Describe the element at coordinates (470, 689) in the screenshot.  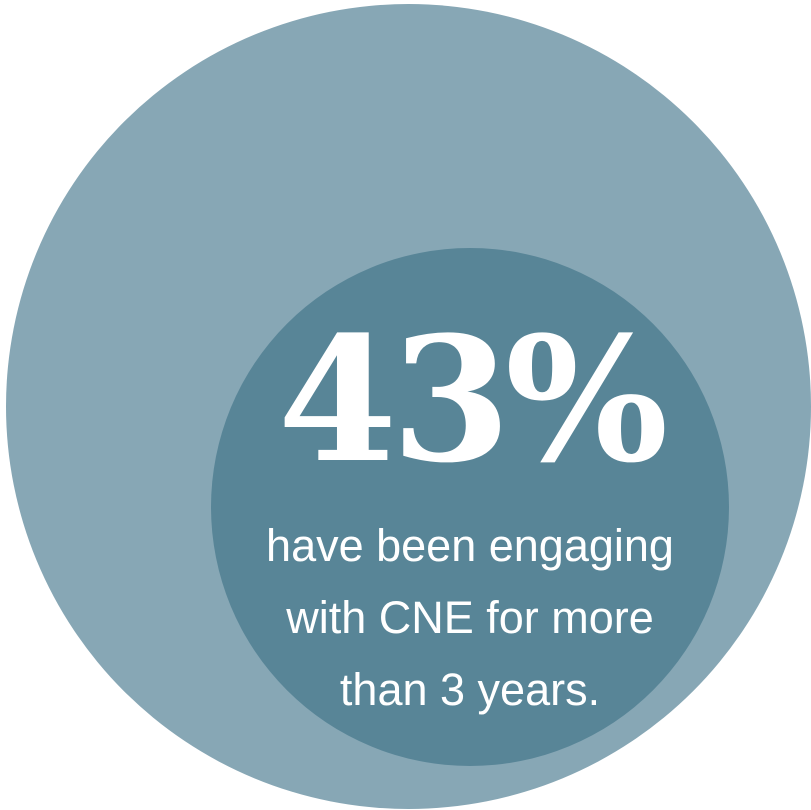
I see `caption-line-3: than 3 years.` at that location.